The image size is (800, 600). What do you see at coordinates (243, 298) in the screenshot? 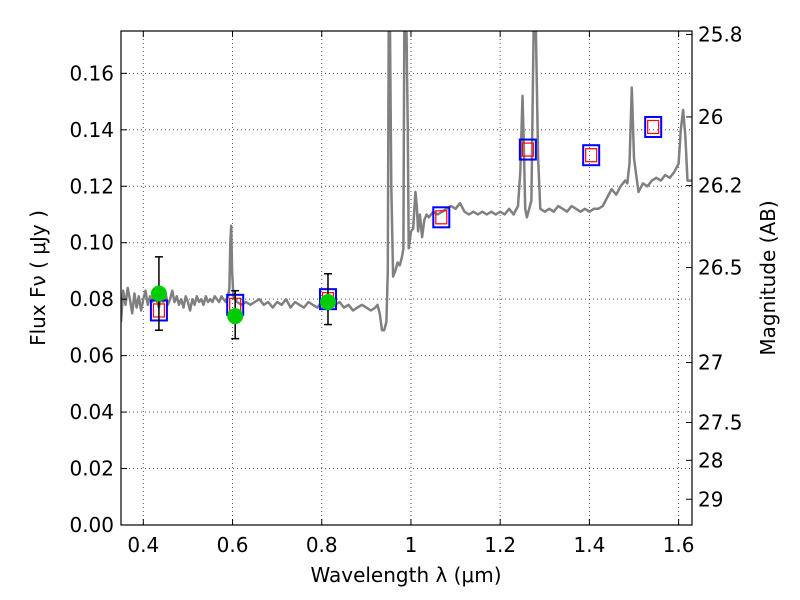
I see `observed-photometry-layer` at bounding box center [243, 298].